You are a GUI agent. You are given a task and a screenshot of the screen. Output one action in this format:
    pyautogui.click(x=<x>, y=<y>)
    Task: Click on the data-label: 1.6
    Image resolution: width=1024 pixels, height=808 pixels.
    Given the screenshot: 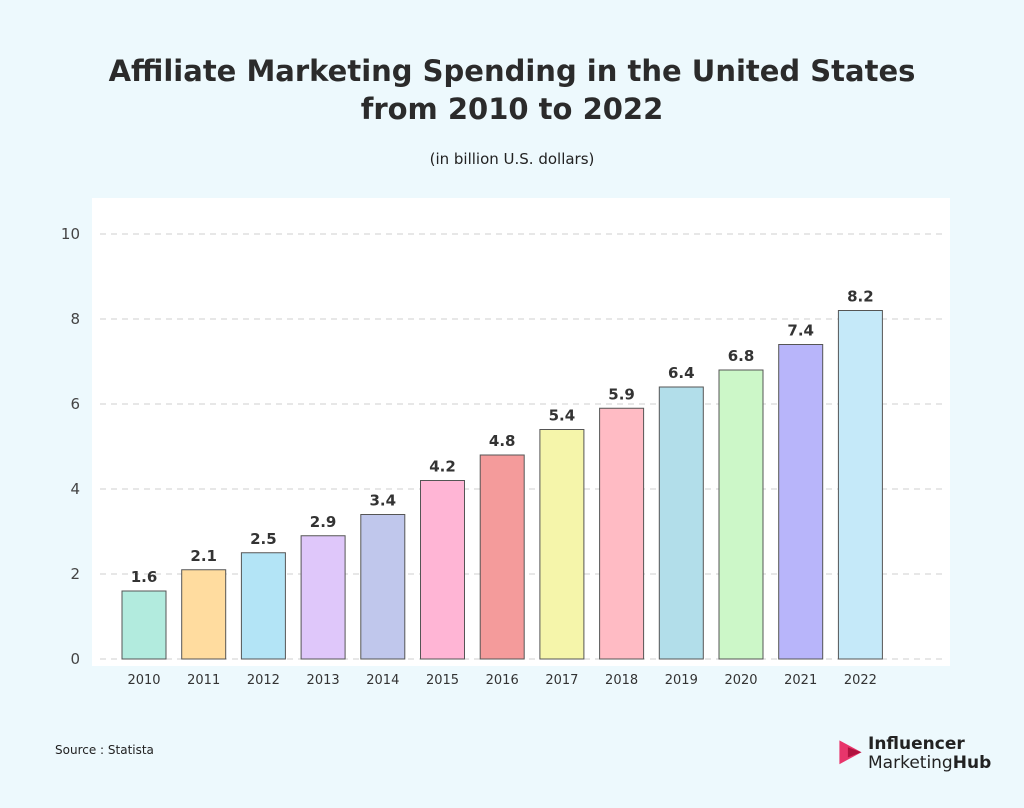 What is the action you would take?
    pyautogui.click(x=144, y=577)
    